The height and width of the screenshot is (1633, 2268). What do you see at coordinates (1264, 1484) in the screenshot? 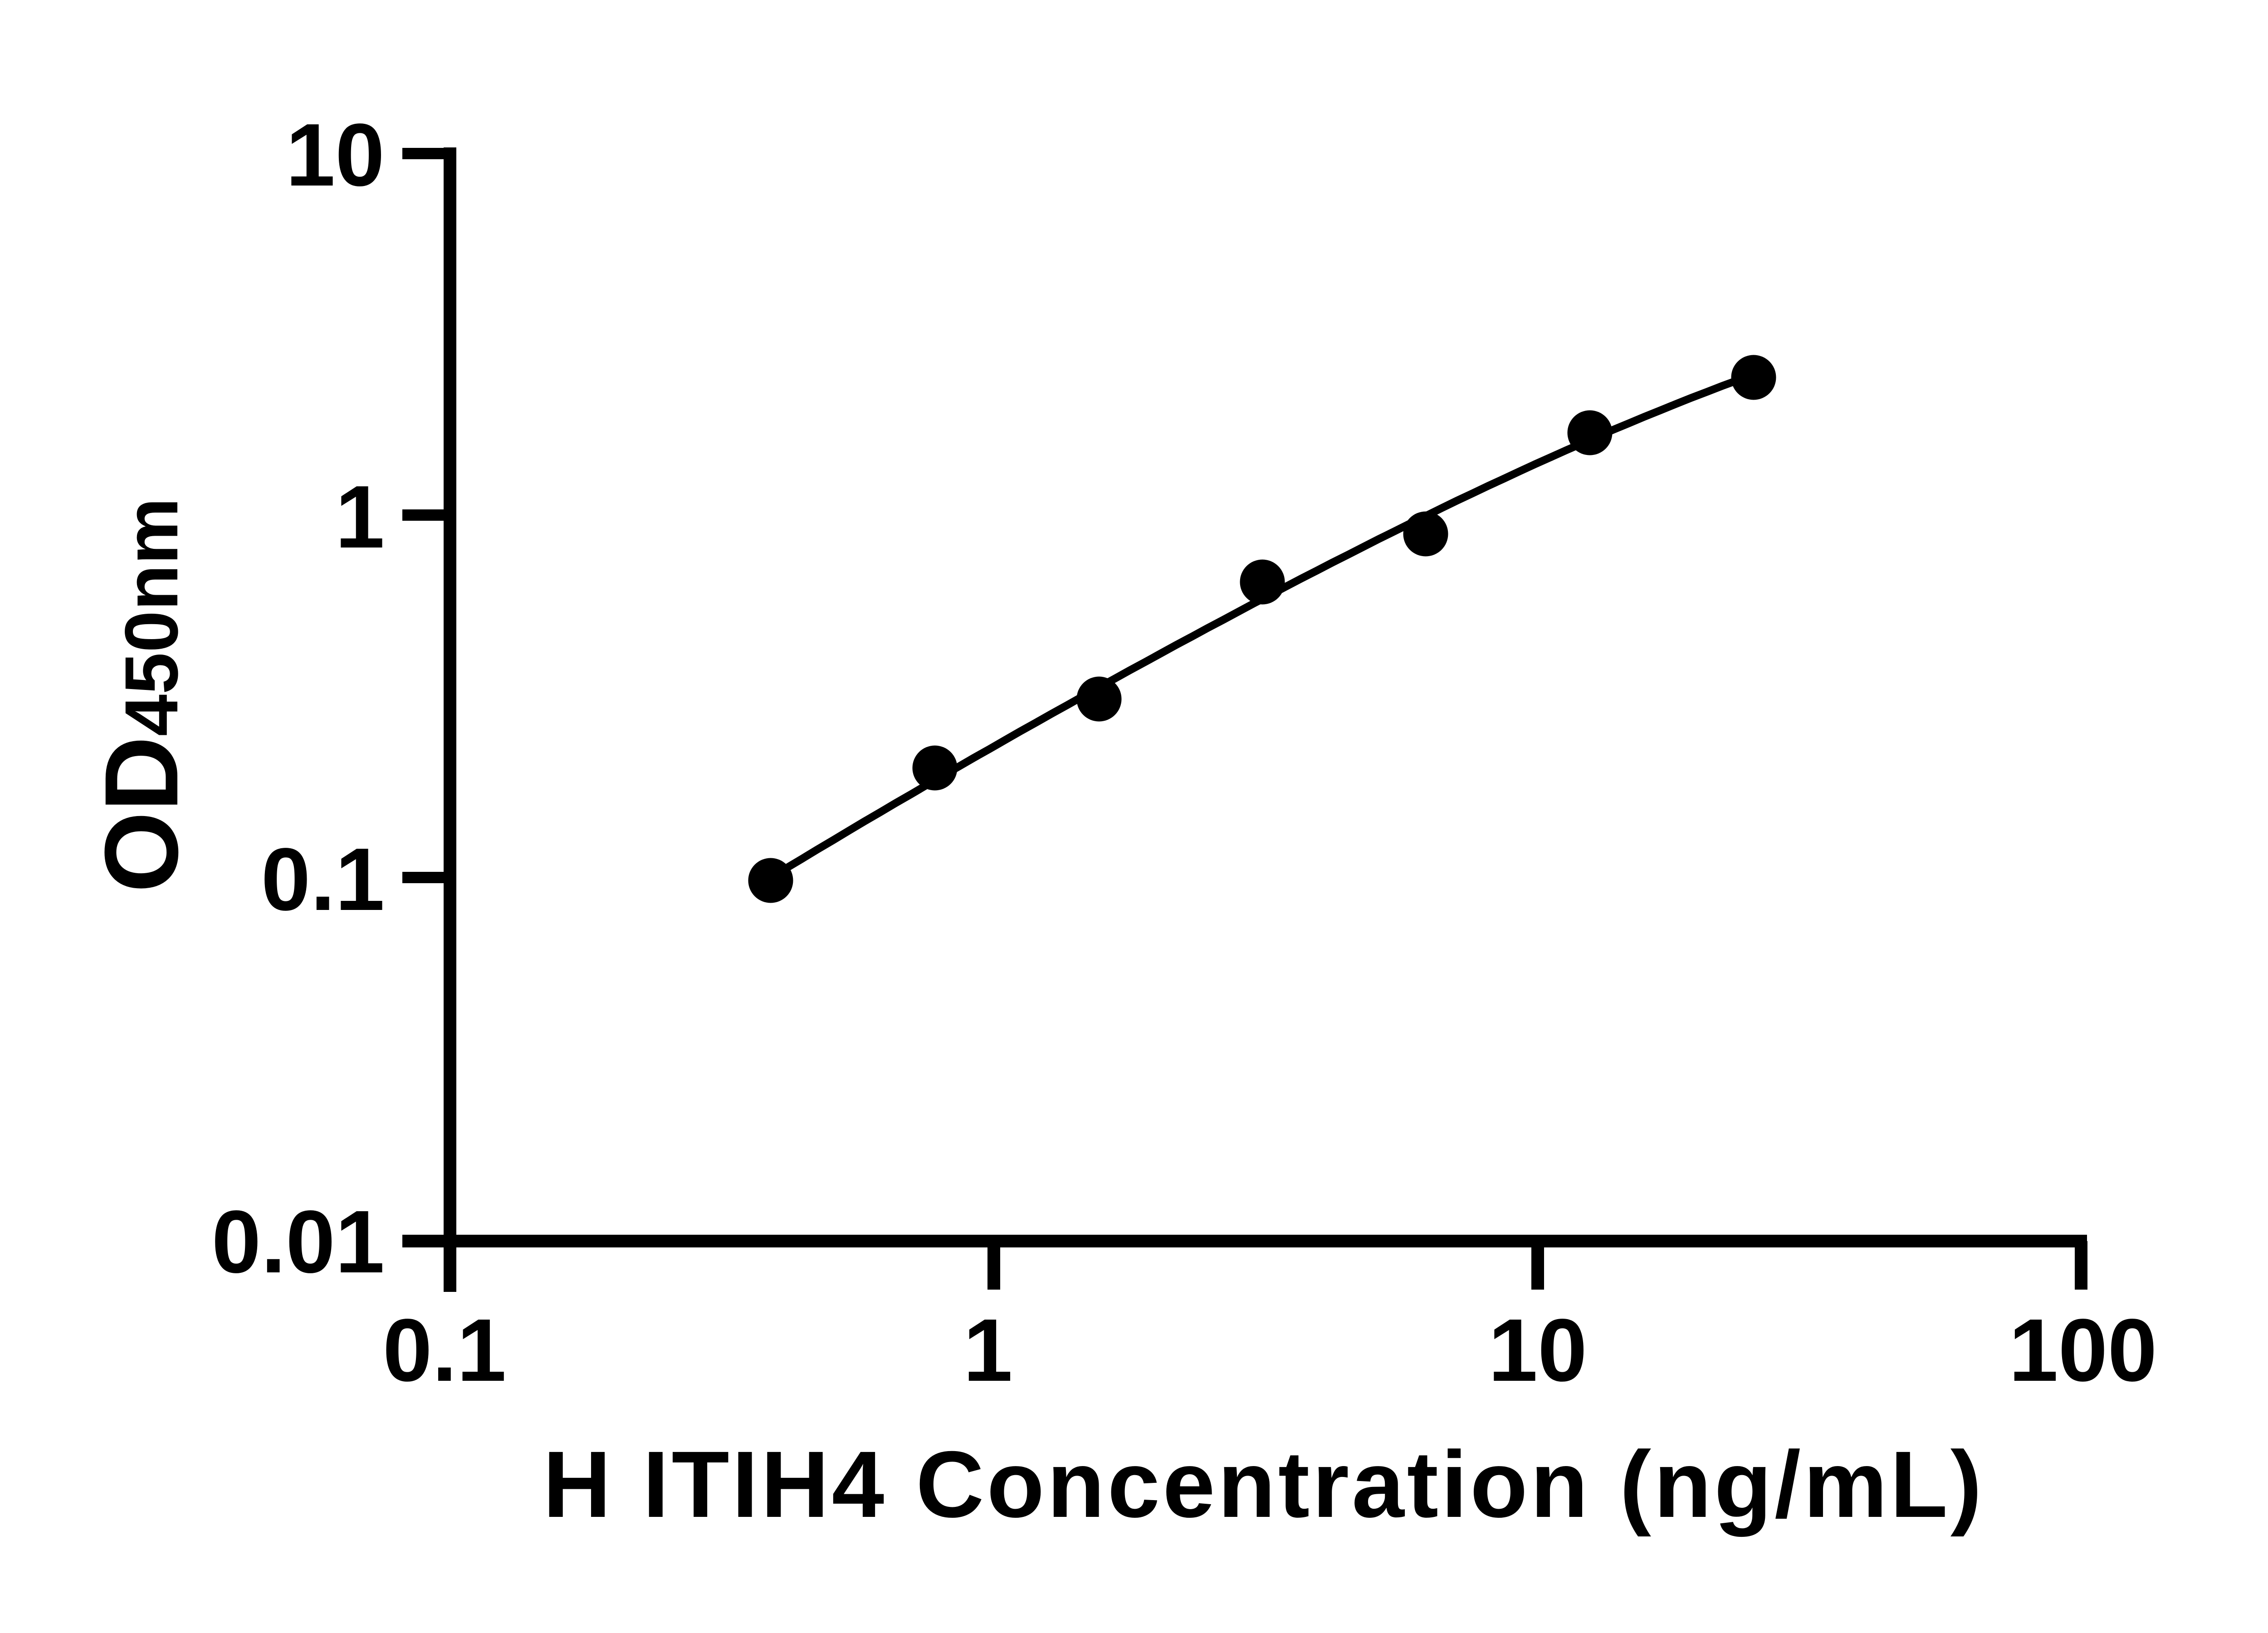
I see `svg-text: H ITIH4 Concentration (ng/mL)` at bounding box center [1264, 1484].